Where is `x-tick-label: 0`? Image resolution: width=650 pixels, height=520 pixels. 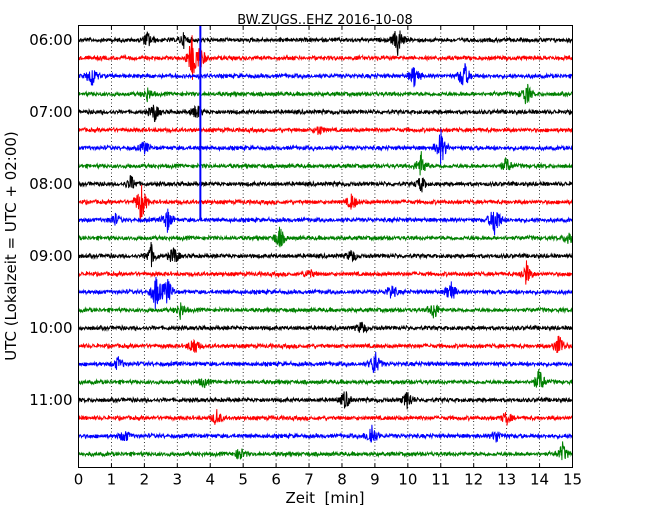 x-tick-label: 0 is located at coordinates (79, 480).